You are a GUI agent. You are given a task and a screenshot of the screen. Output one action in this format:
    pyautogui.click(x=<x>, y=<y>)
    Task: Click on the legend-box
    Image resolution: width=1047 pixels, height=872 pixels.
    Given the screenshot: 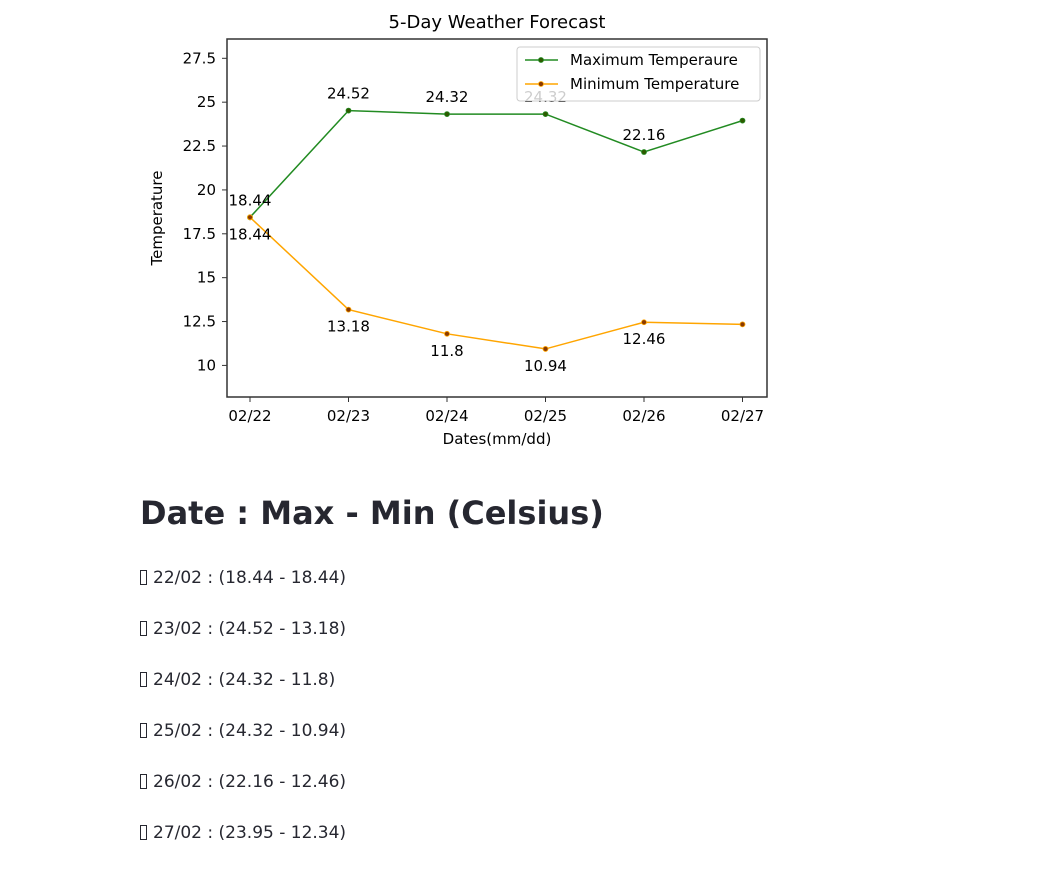 What is the action you would take?
    pyautogui.click(x=638, y=74)
    